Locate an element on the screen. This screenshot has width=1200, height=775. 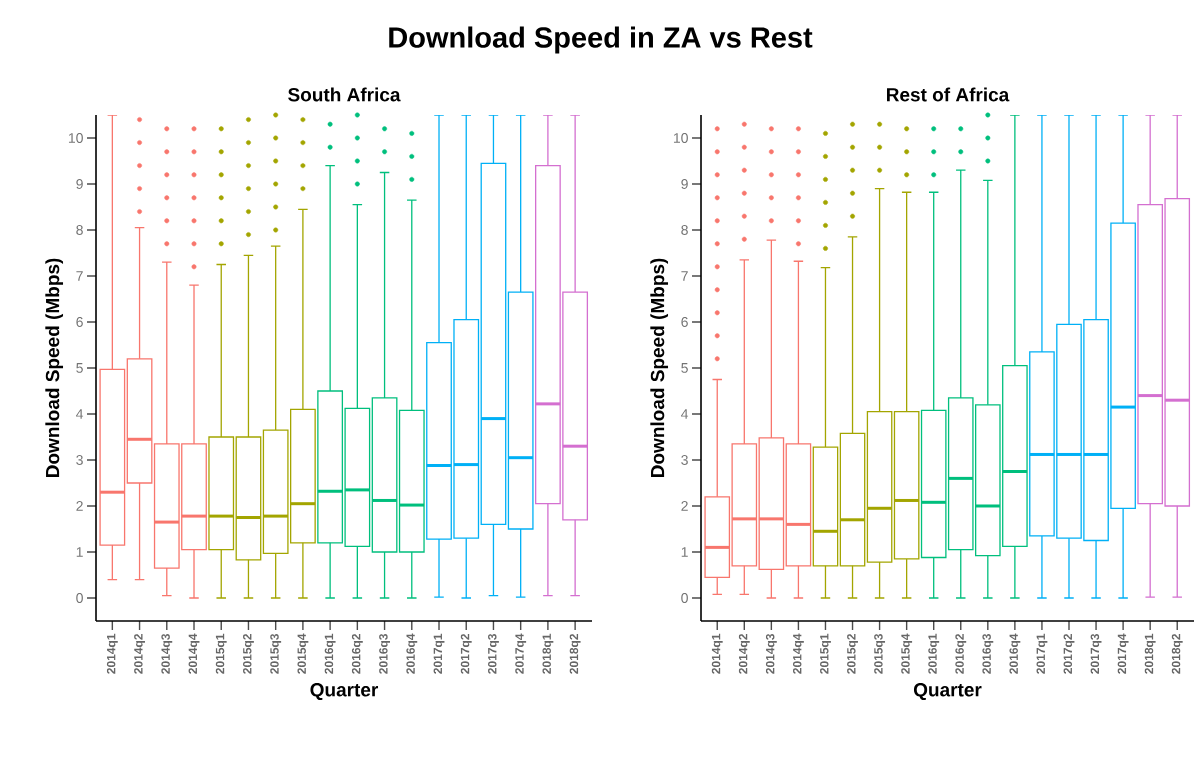
chart-title: Rest of Africa is located at coordinates (948, 94).